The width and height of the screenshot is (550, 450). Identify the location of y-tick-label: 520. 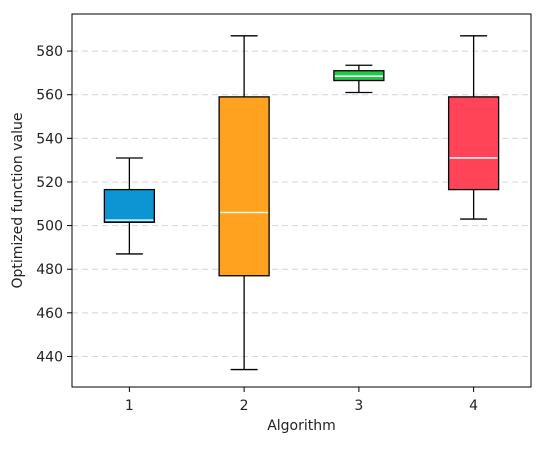
(49, 183).